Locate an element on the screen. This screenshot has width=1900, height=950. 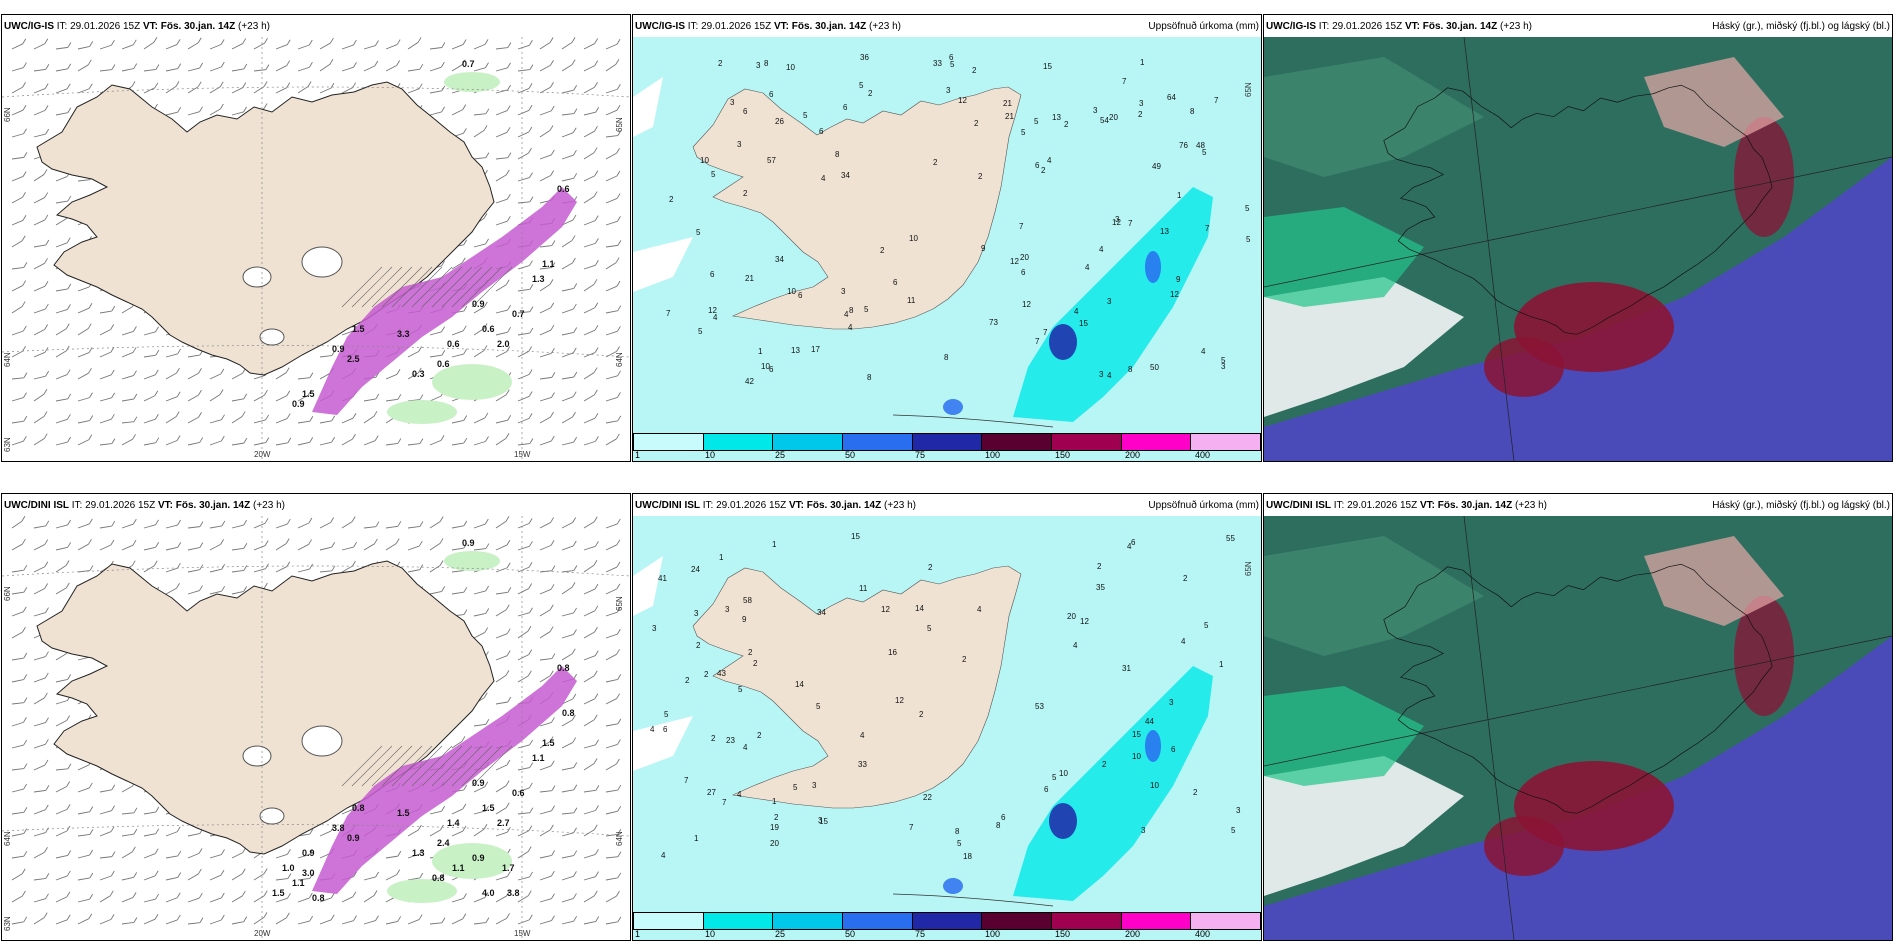
accum-value: 41 is located at coordinates (662, 578).